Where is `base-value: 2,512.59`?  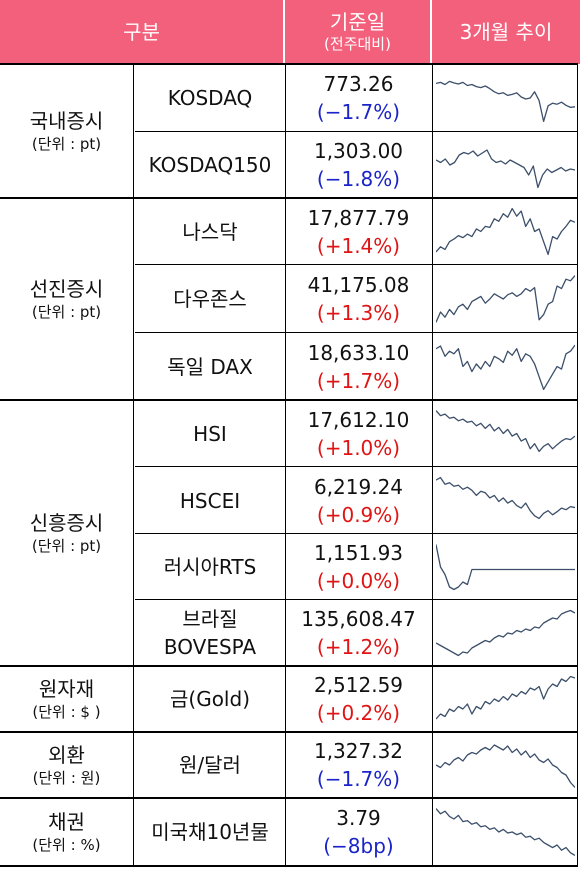 base-value: 2,512.59 is located at coordinates (358, 685).